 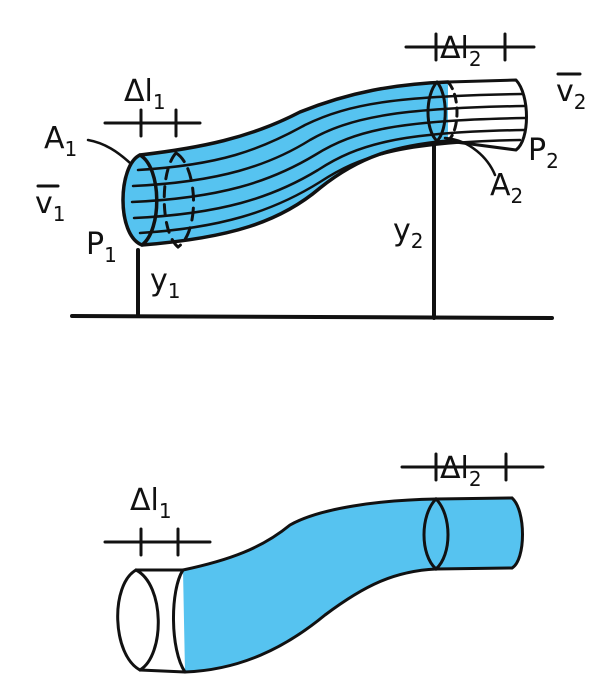 I want to click on y2-label: y2, so click(x=408, y=233).